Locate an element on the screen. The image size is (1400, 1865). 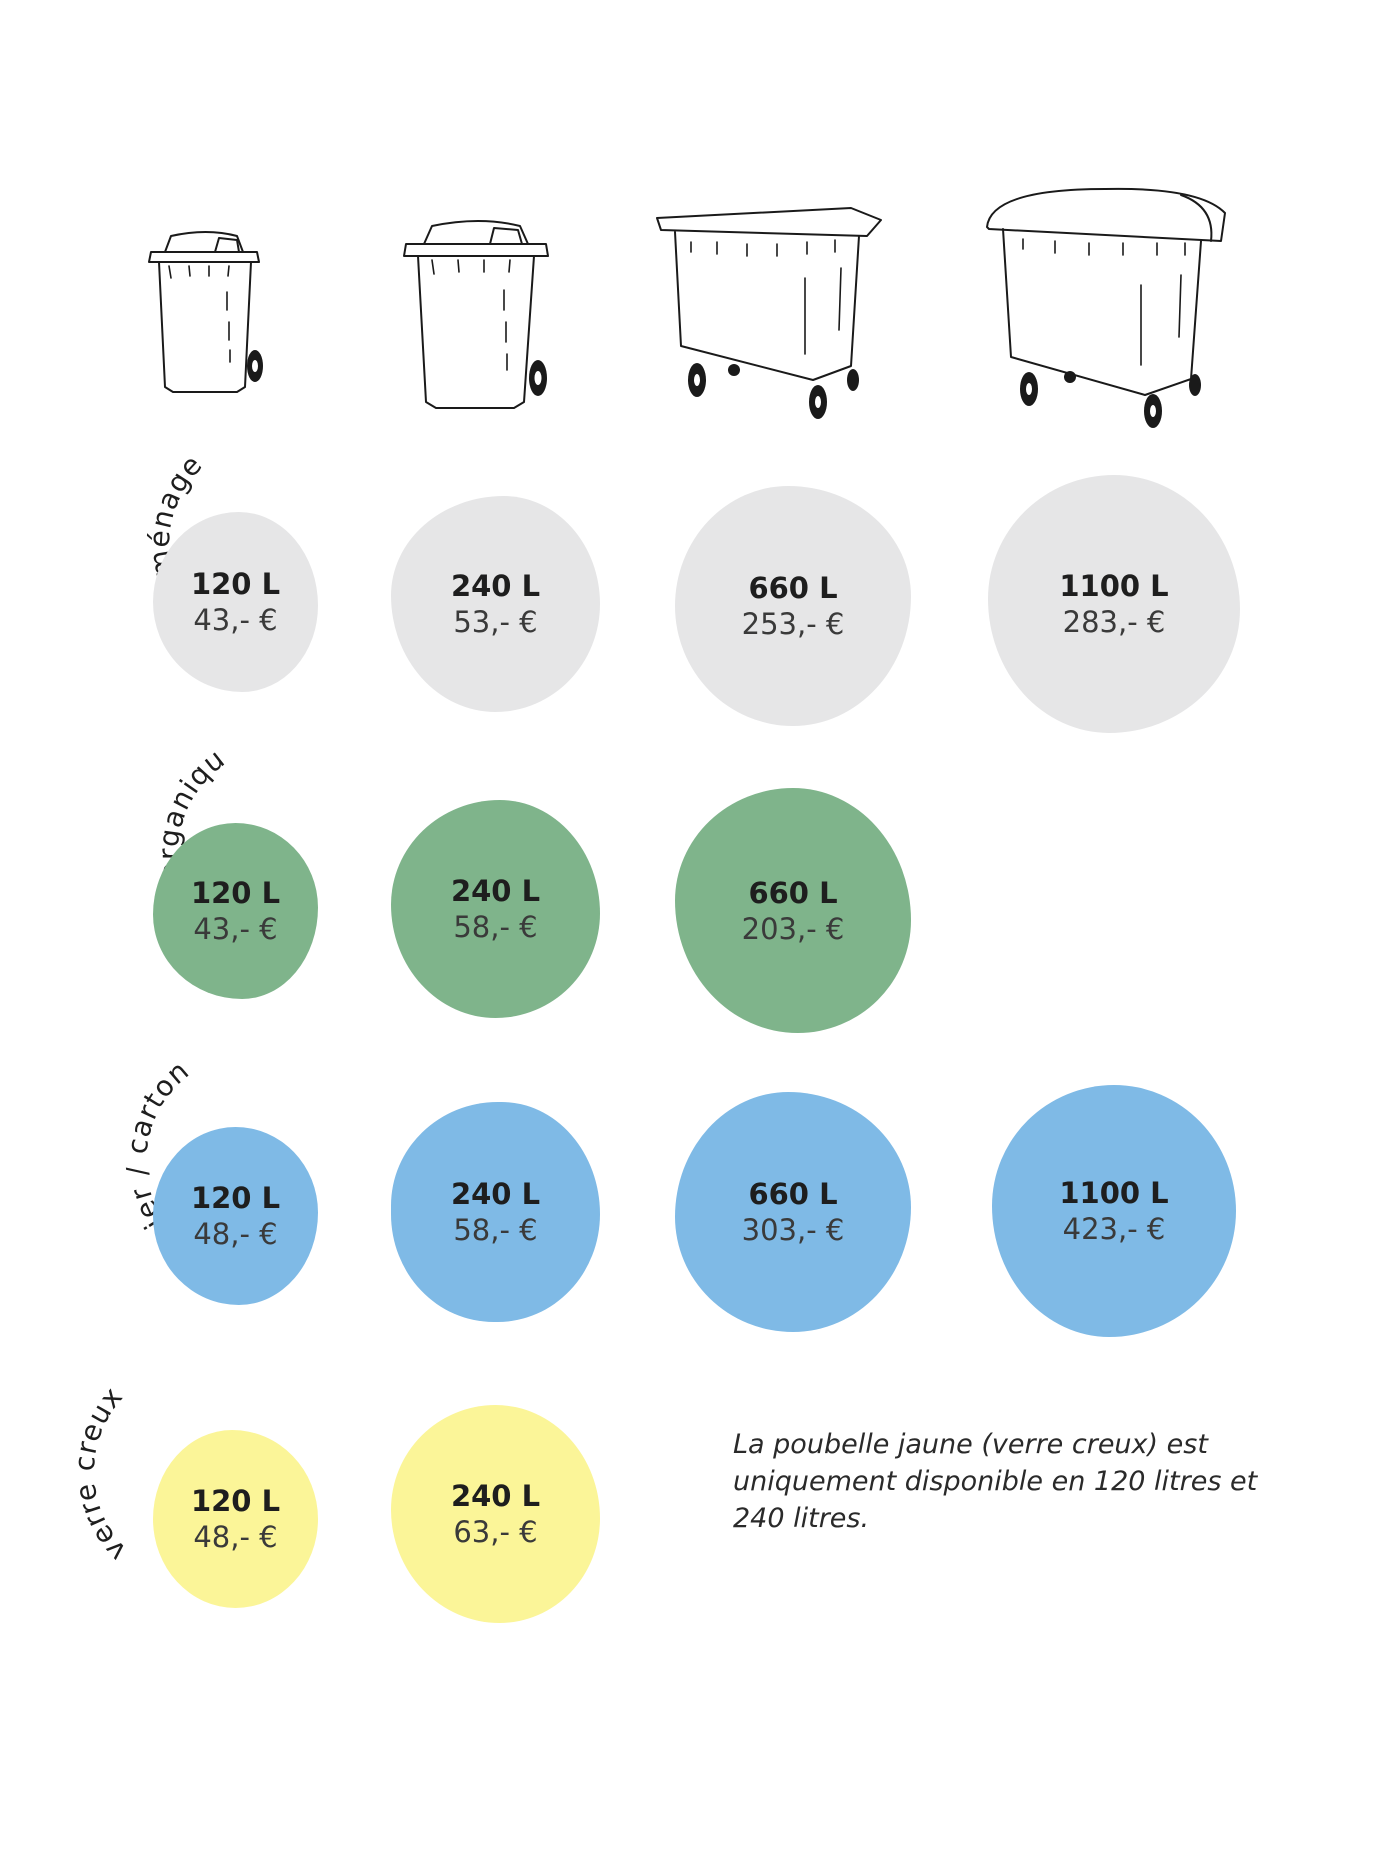
container-660-icon is located at coordinates (775, 313).